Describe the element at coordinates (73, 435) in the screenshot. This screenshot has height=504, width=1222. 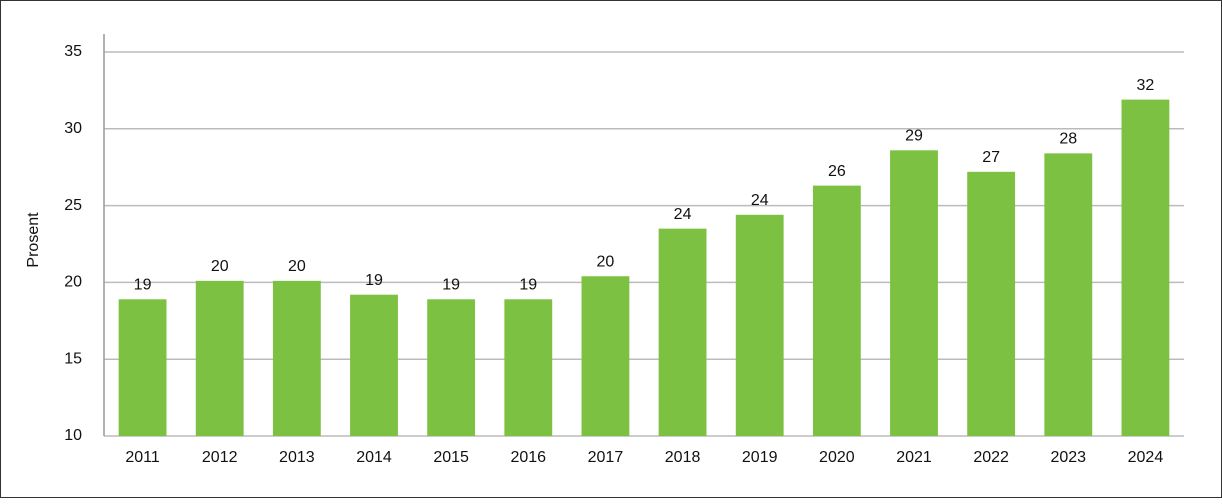
I see `y-tick-label: 10` at that location.